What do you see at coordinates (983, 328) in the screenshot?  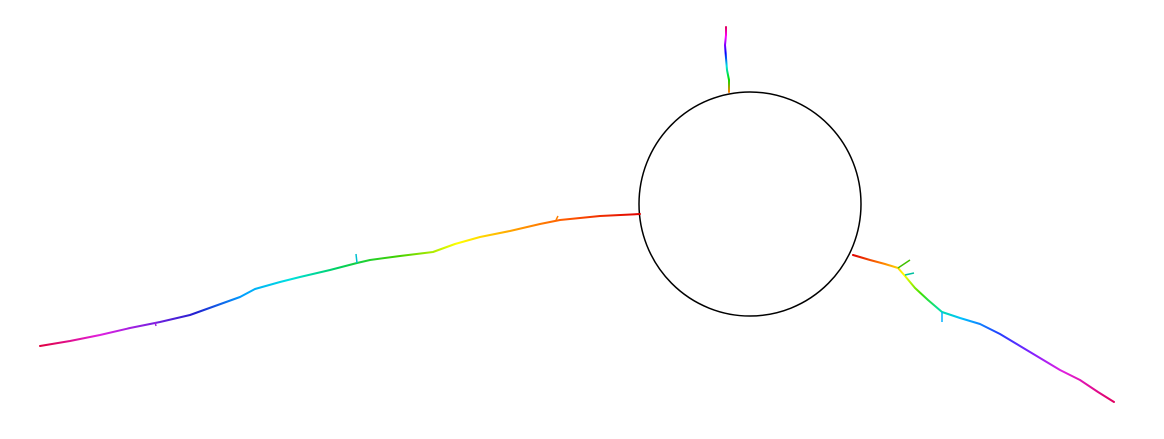 I see `dendrite-right` at bounding box center [983, 328].